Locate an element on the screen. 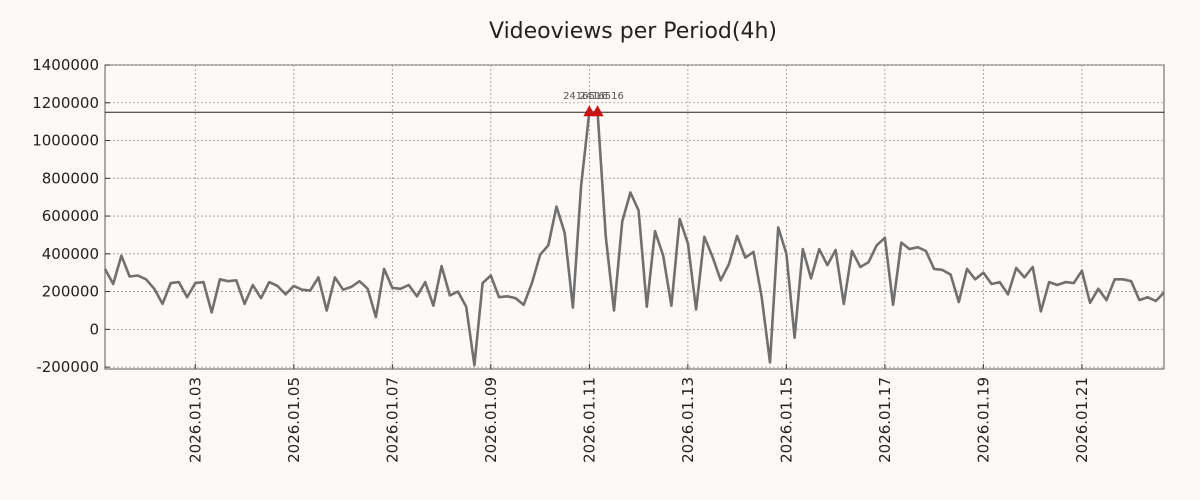 Image resolution: width=1200 pixels, height=500 pixels. x-tick-label: 2026.01.05 is located at coordinates (294, 420).